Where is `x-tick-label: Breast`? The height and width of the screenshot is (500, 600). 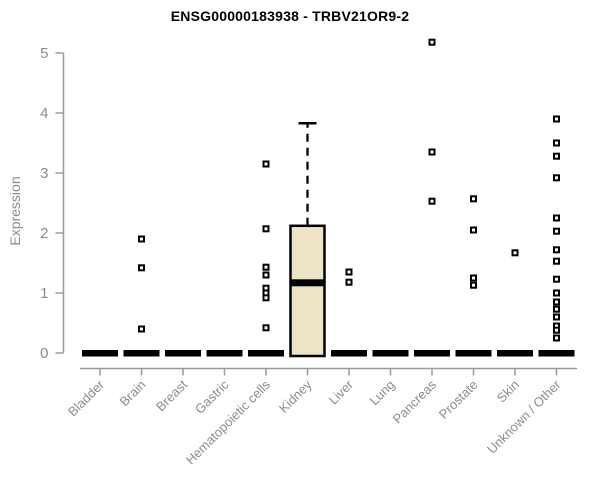 x-tick-label: Breast is located at coordinates (171, 395).